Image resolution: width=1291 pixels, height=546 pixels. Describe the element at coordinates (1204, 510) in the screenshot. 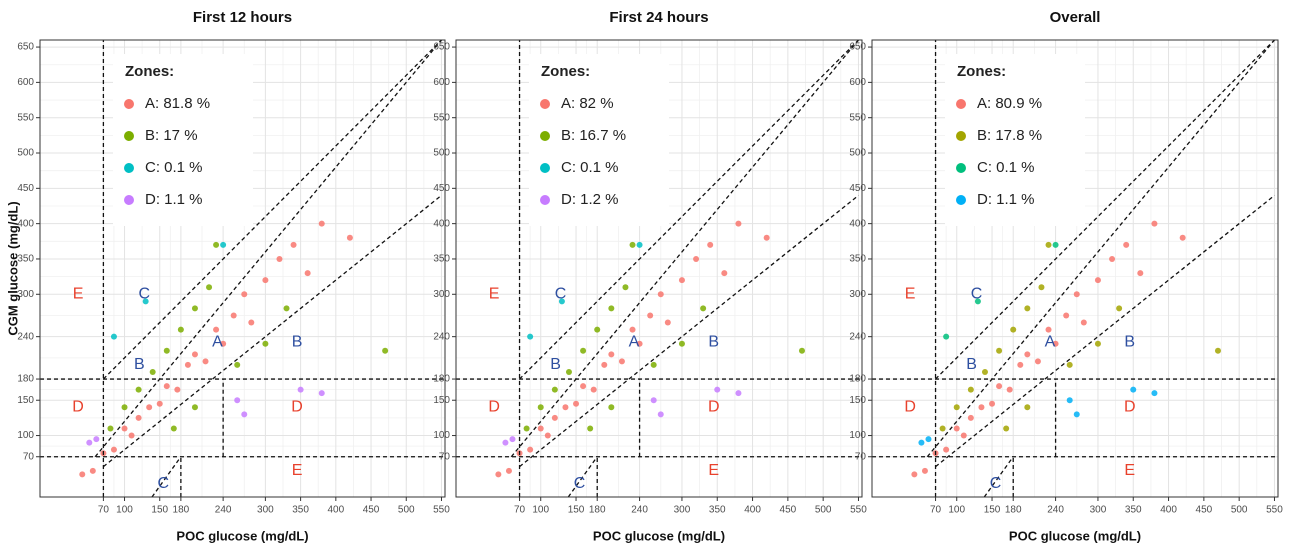

I see `x-tick-label: 450` at that location.